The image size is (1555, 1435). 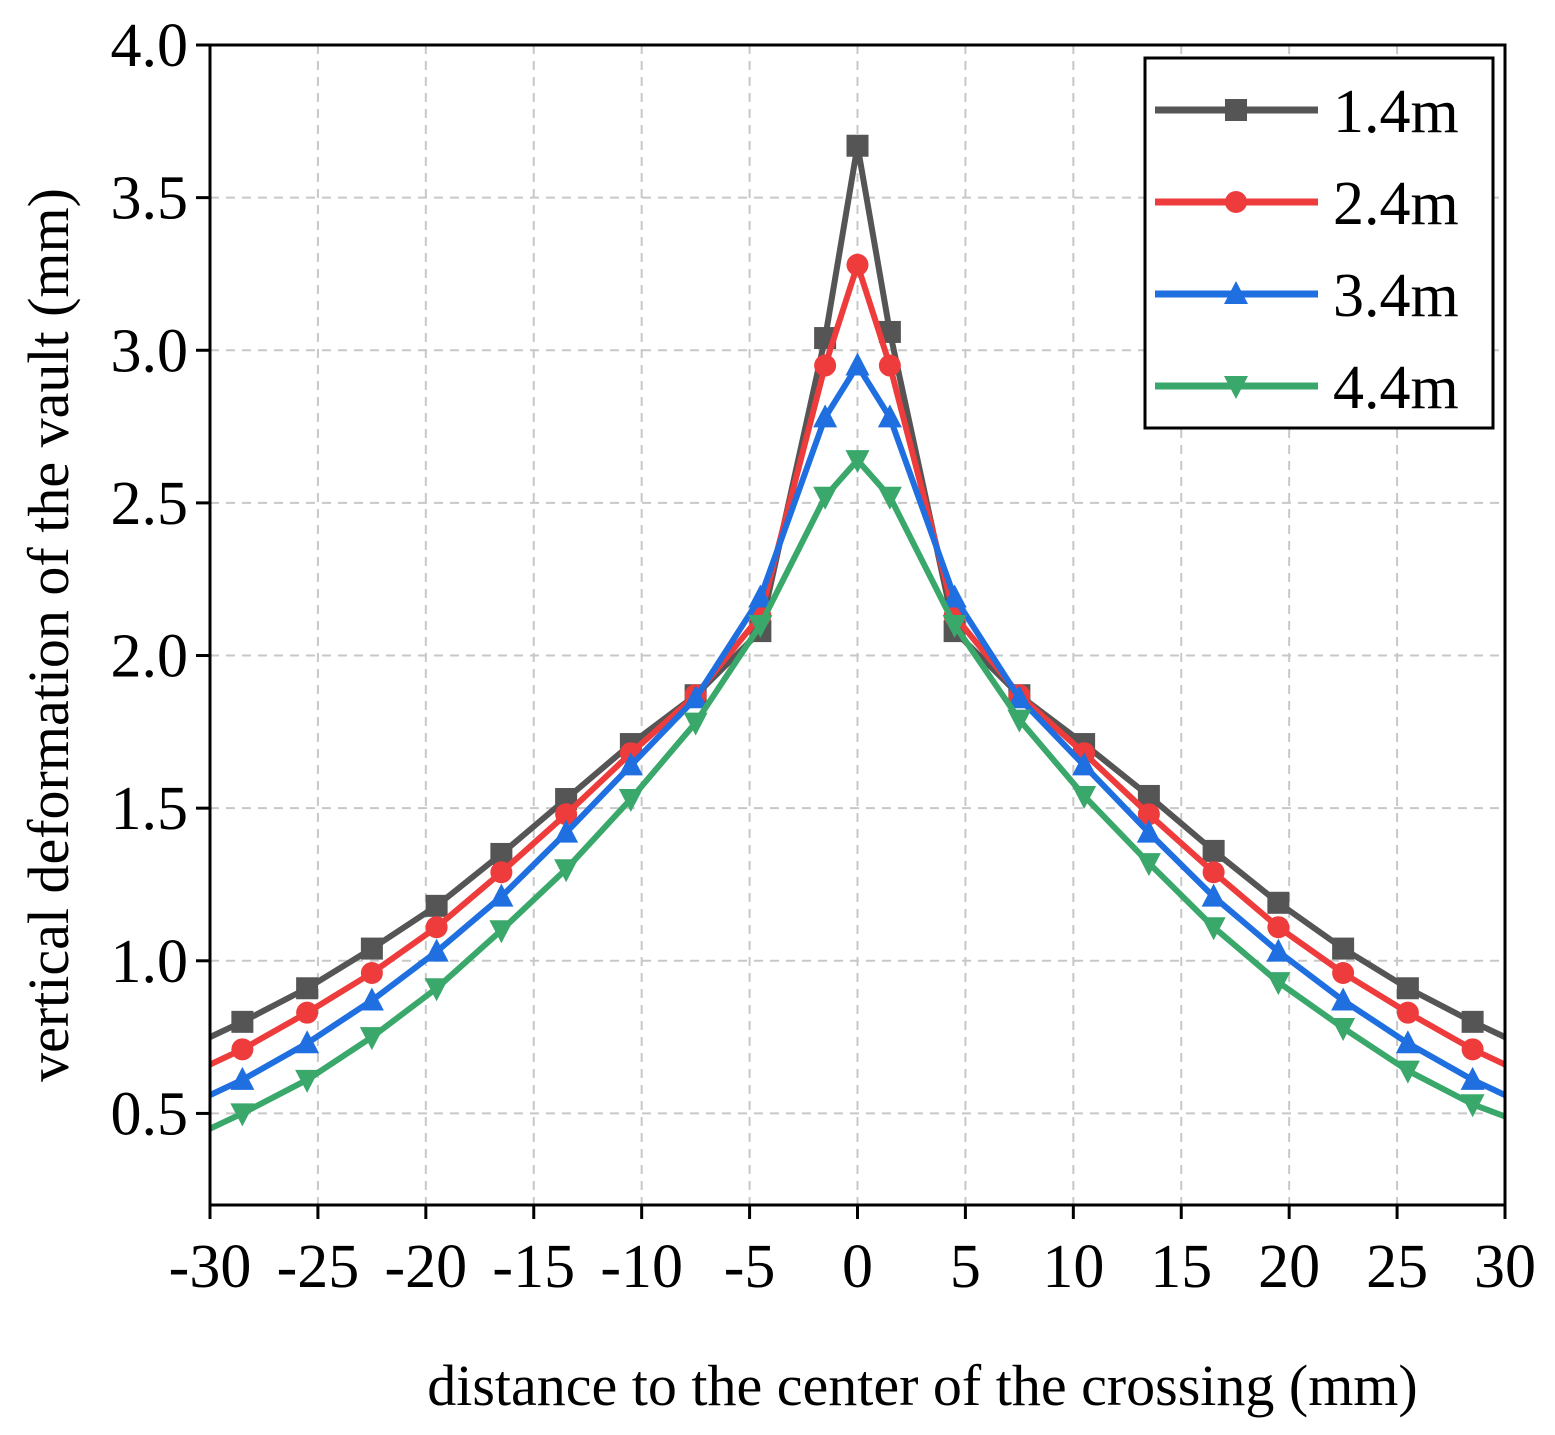 What do you see at coordinates (1396, 296) in the screenshot?
I see `legend-label: 3.4m` at bounding box center [1396, 296].